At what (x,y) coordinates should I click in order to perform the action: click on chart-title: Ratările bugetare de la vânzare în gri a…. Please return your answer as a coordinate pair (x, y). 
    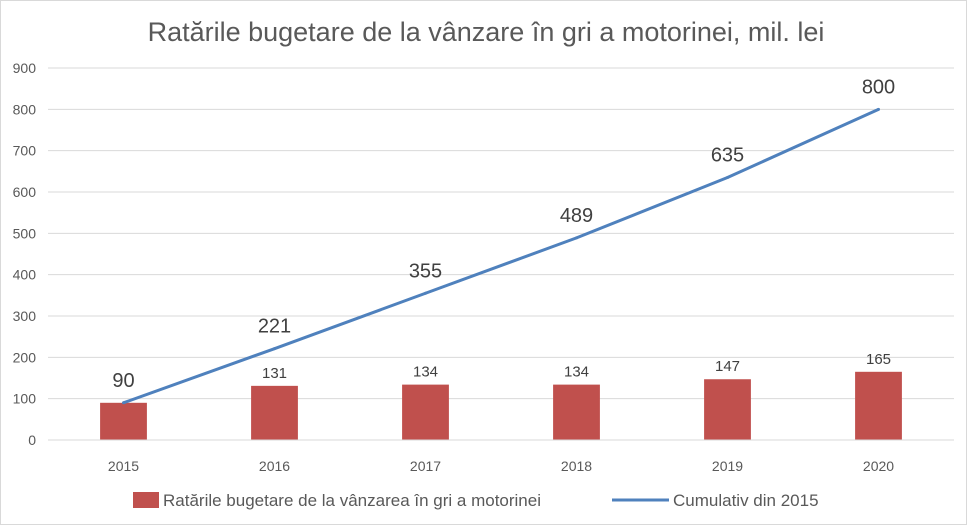
    Looking at the image, I should click on (486, 32).